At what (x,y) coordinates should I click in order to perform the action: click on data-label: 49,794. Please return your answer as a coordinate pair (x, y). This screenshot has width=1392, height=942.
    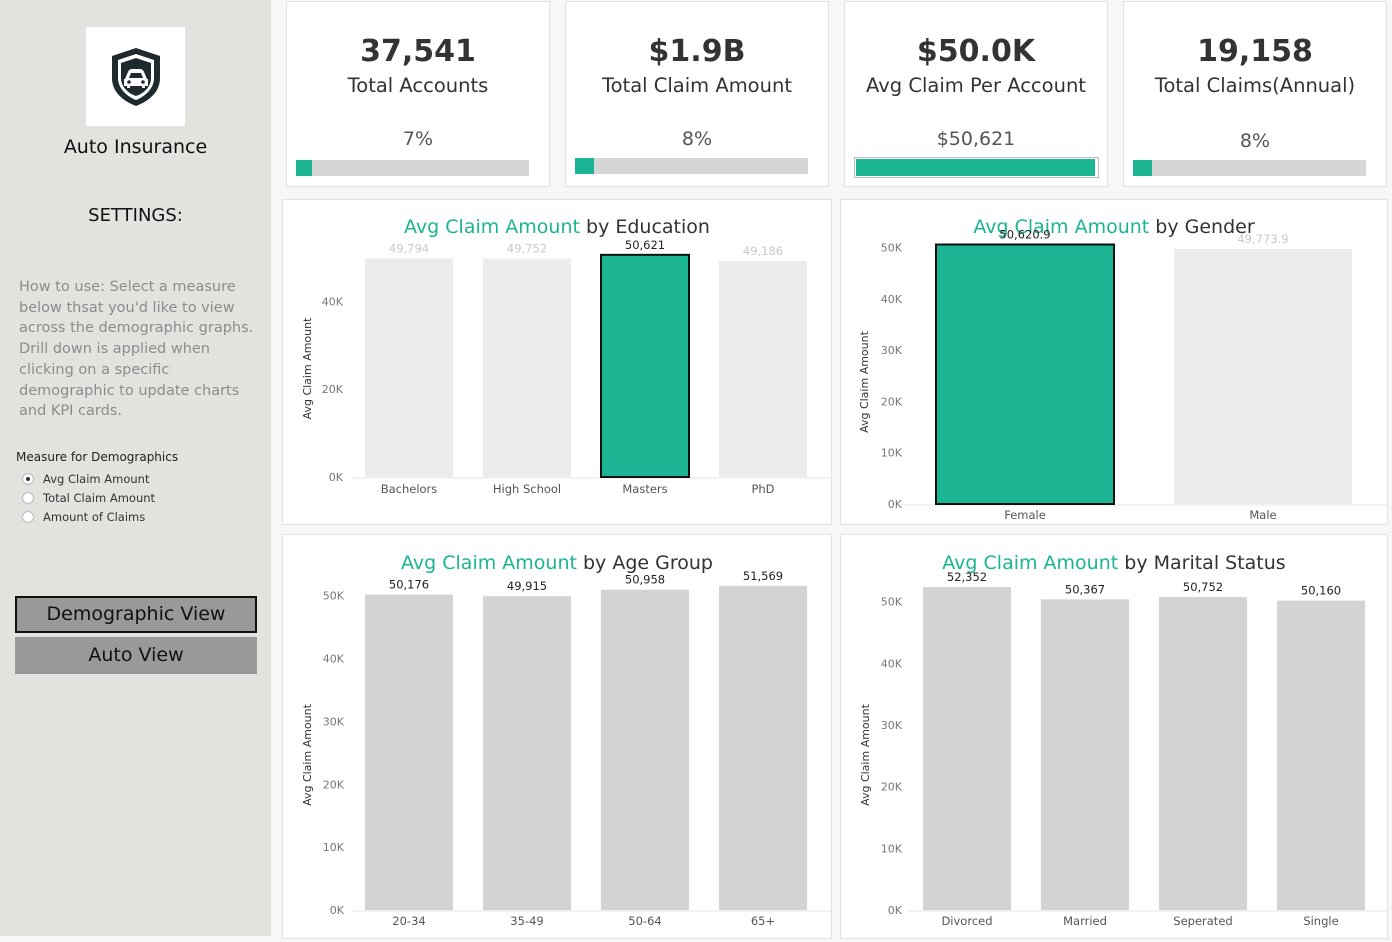
    Looking at the image, I should click on (409, 248).